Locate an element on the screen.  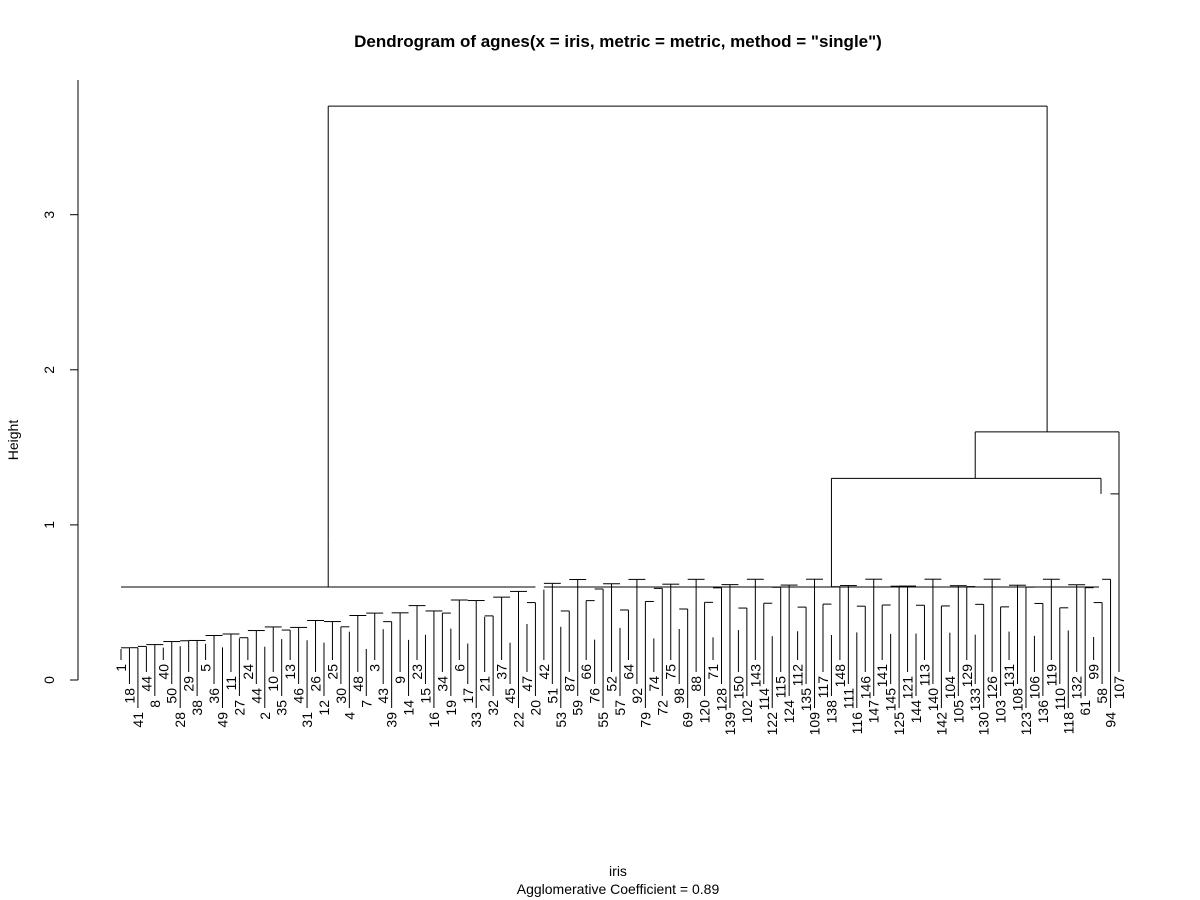
y-tick-label: 0 is located at coordinates (49, 680).